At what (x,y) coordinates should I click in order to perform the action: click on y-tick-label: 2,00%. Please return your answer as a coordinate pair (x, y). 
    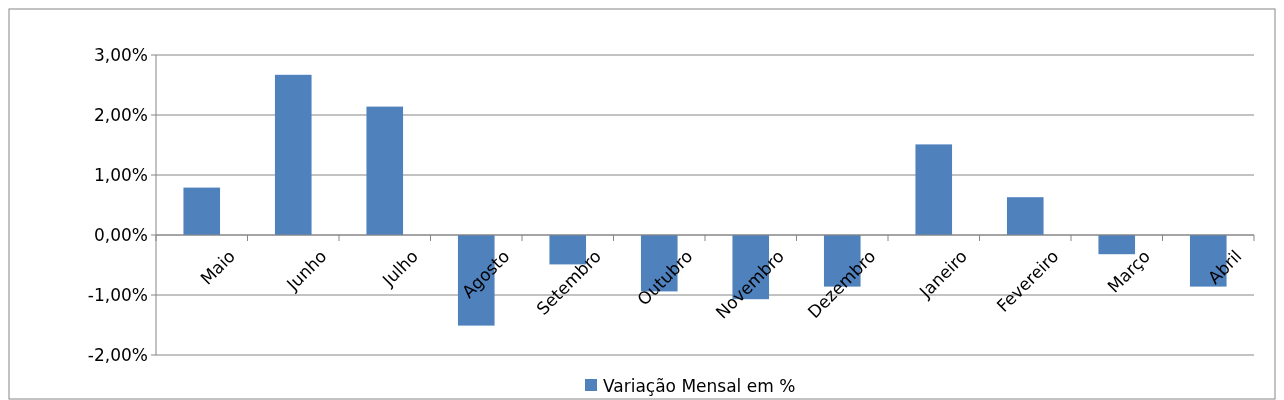
    Looking at the image, I should click on (120, 114).